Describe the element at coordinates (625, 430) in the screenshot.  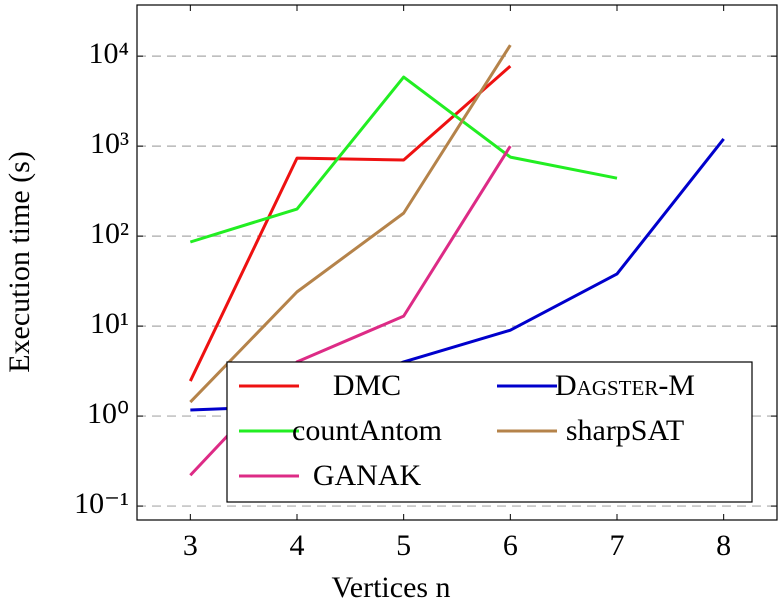
I see `legend-label: sharpSAT` at that location.